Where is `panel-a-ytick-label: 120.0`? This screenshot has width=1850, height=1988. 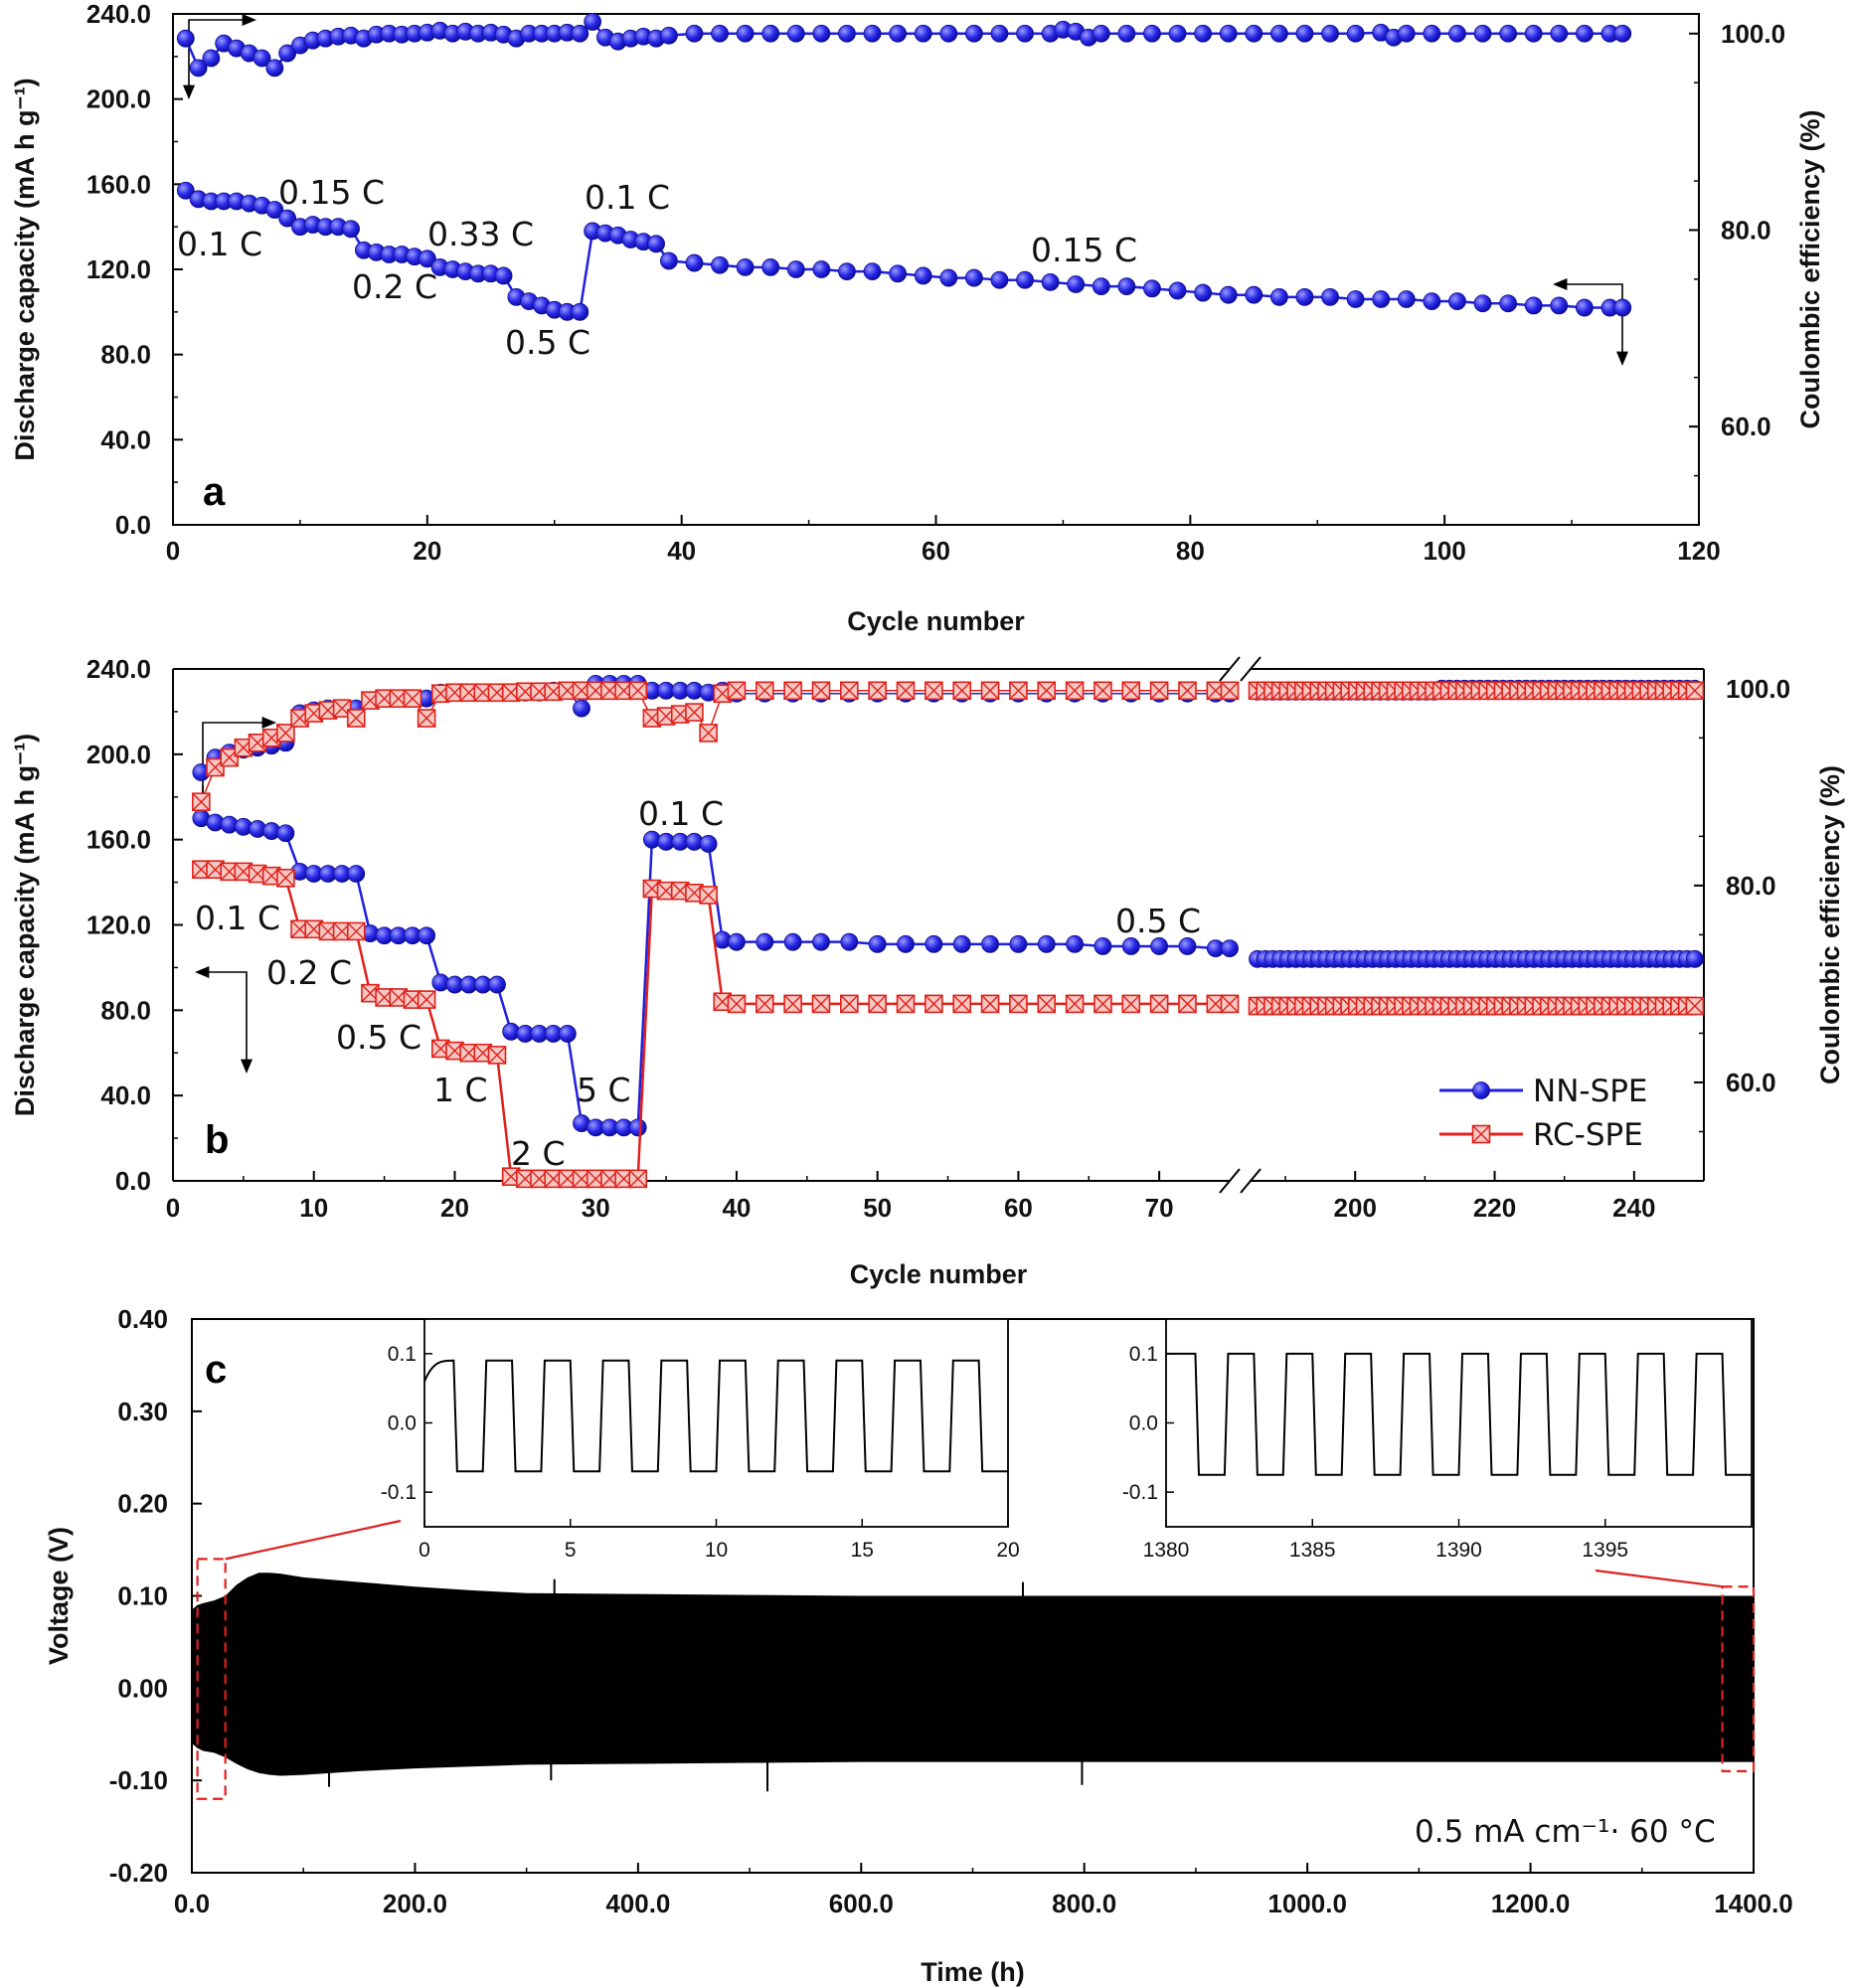 panel-a-ytick-label: 120.0 is located at coordinates (118, 269).